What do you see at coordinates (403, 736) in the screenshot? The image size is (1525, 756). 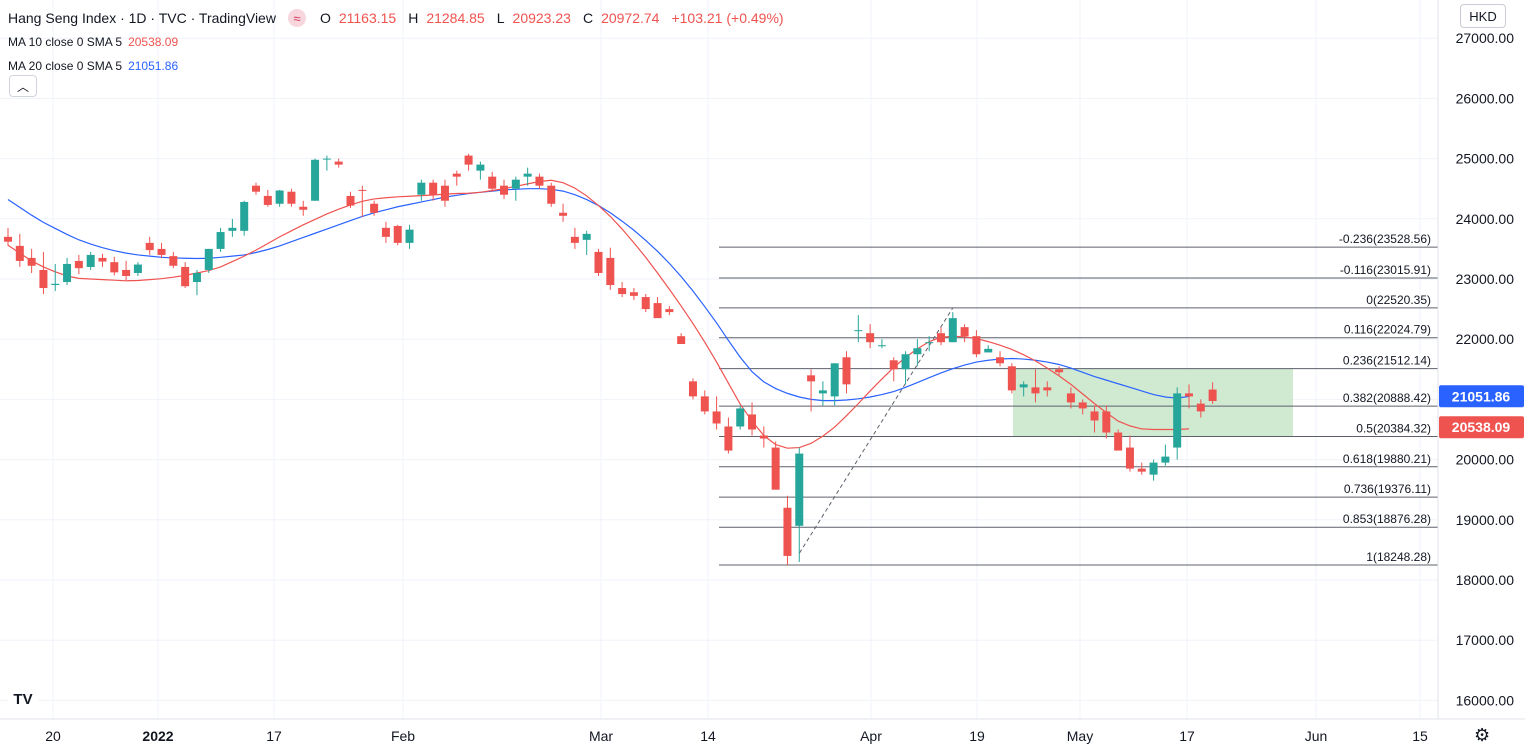 I see `time-tick-label: Feb` at bounding box center [403, 736].